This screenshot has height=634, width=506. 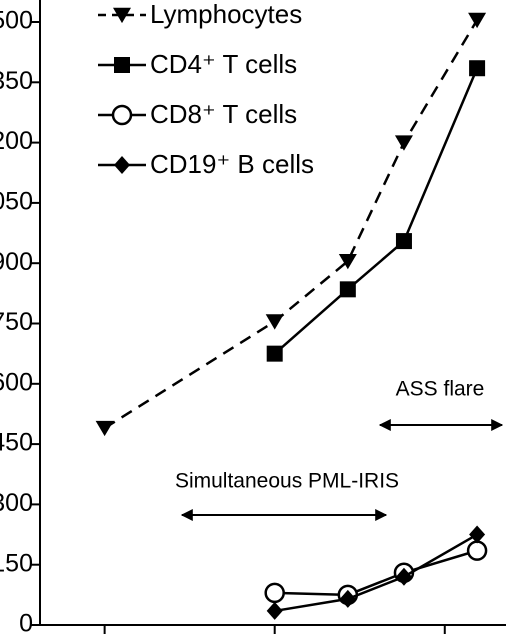 I want to click on y-tick-label: 200, so click(x=16, y=141).